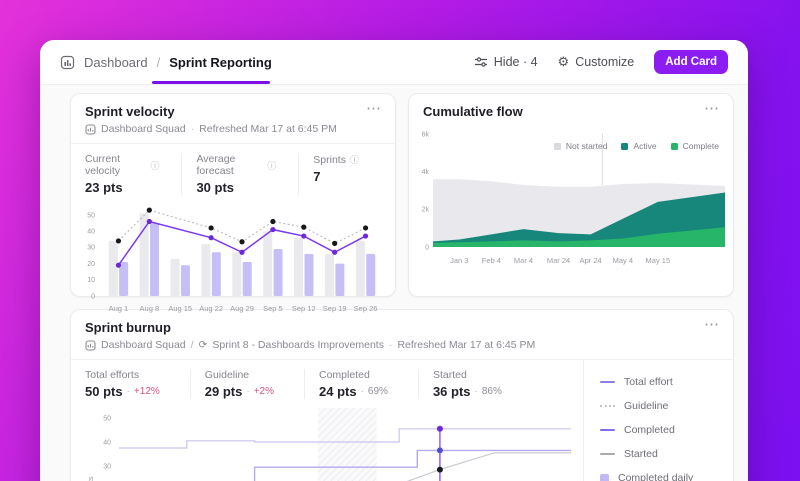  Describe the element at coordinates (523, 260) in the screenshot. I see `svg-text: Mar 4` at that location.